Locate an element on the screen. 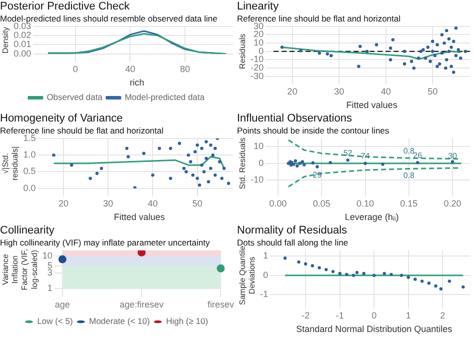 Image resolution: width=474 pixels, height=338 pixels. y-tick-label: 0.01 is located at coordinates (23, 44).